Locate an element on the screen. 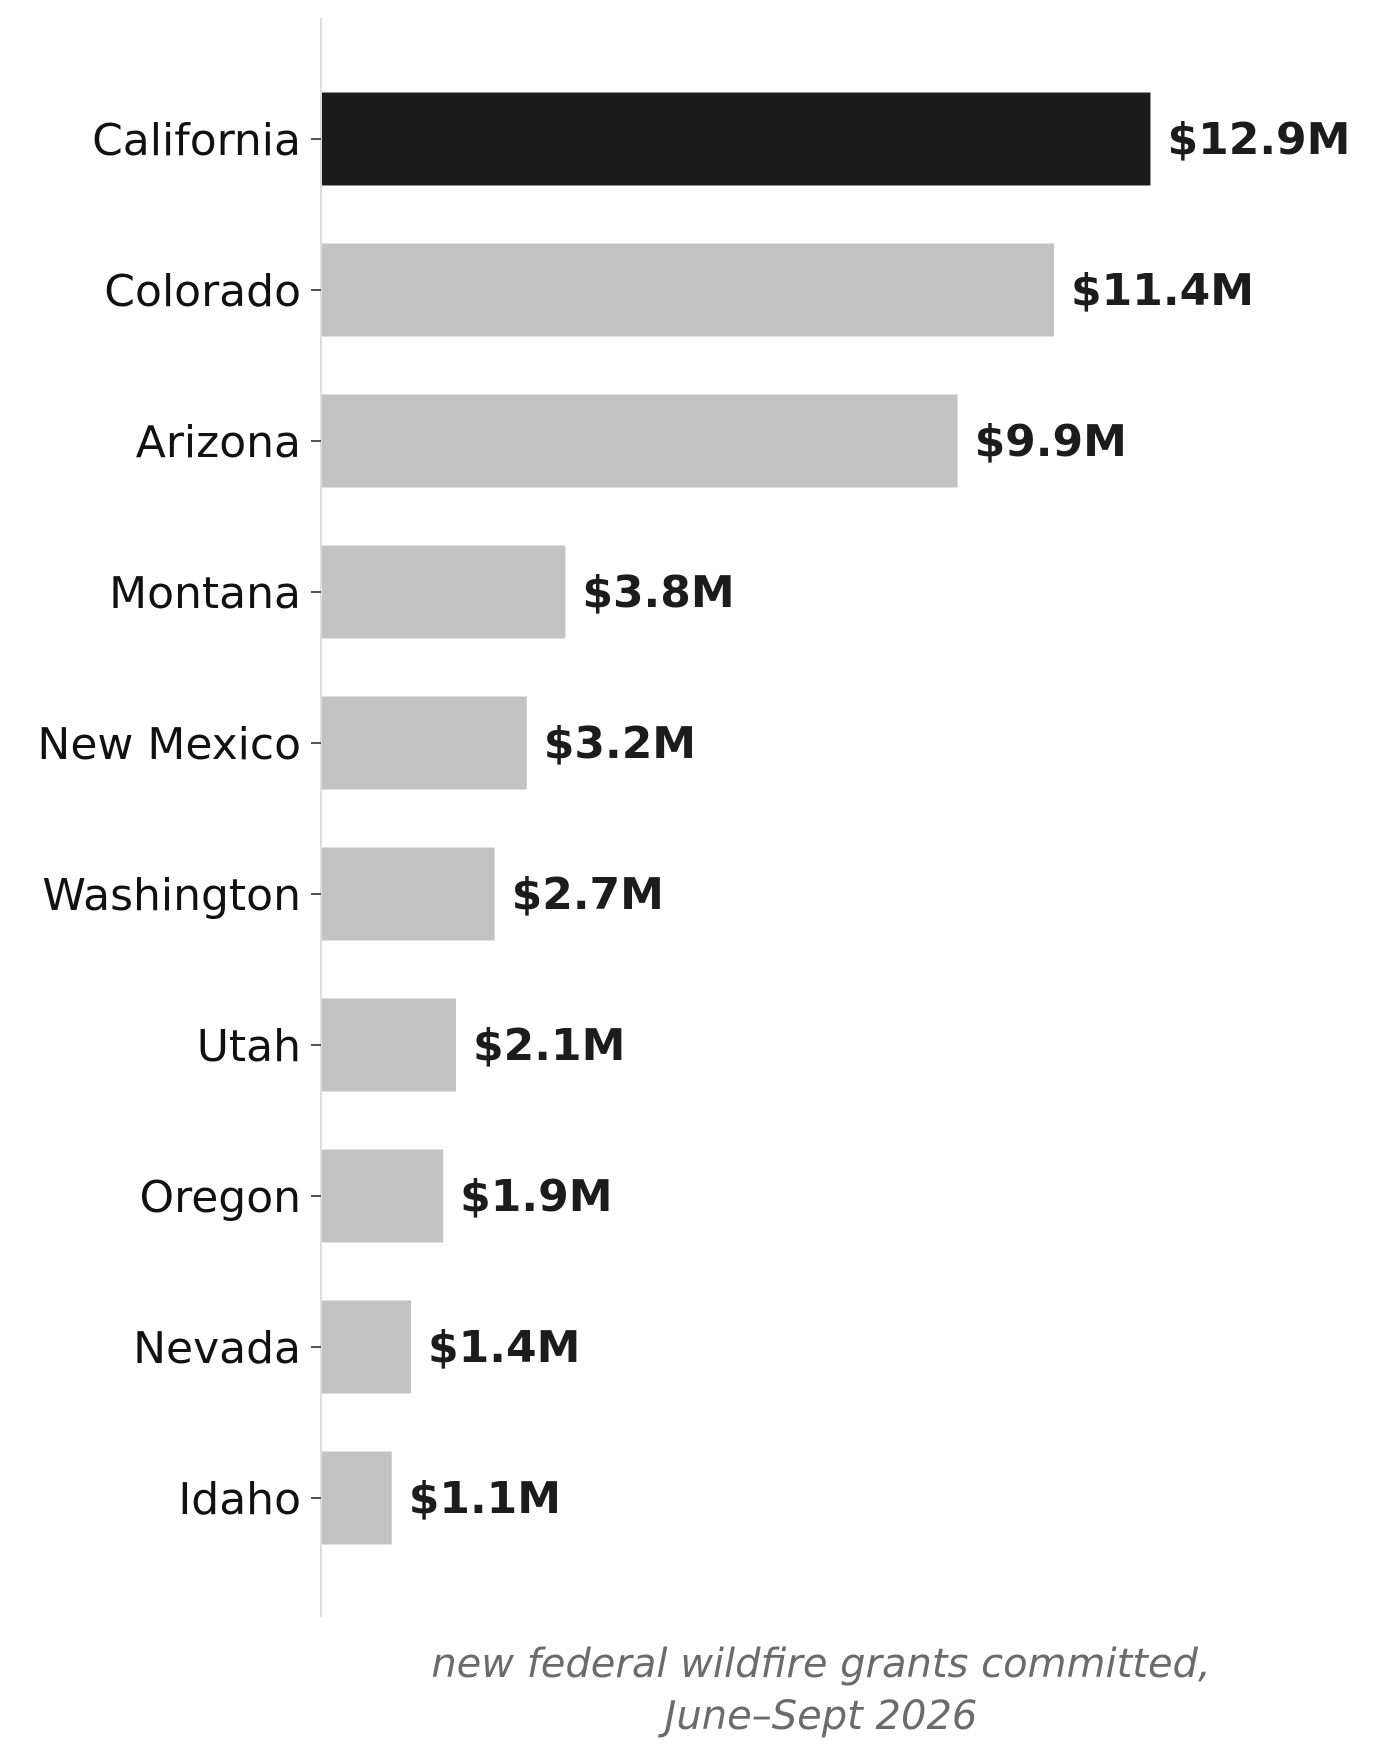 The image size is (1392, 1759). bar-idaho is located at coordinates (356, 1498).